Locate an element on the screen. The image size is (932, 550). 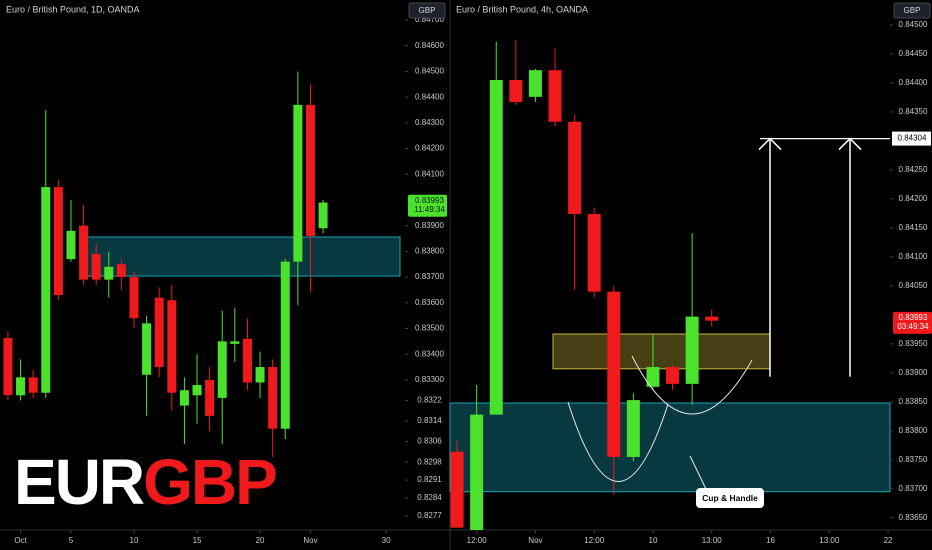
x-tick-label: 22 is located at coordinates (888, 540).